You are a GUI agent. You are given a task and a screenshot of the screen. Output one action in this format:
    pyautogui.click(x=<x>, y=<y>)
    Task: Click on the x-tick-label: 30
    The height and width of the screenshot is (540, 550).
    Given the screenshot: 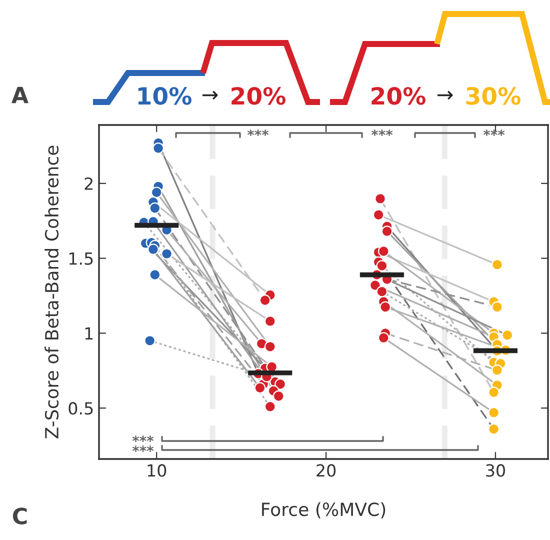 What is the action you would take?
    pyautogui.click(x=495, y=470)
    